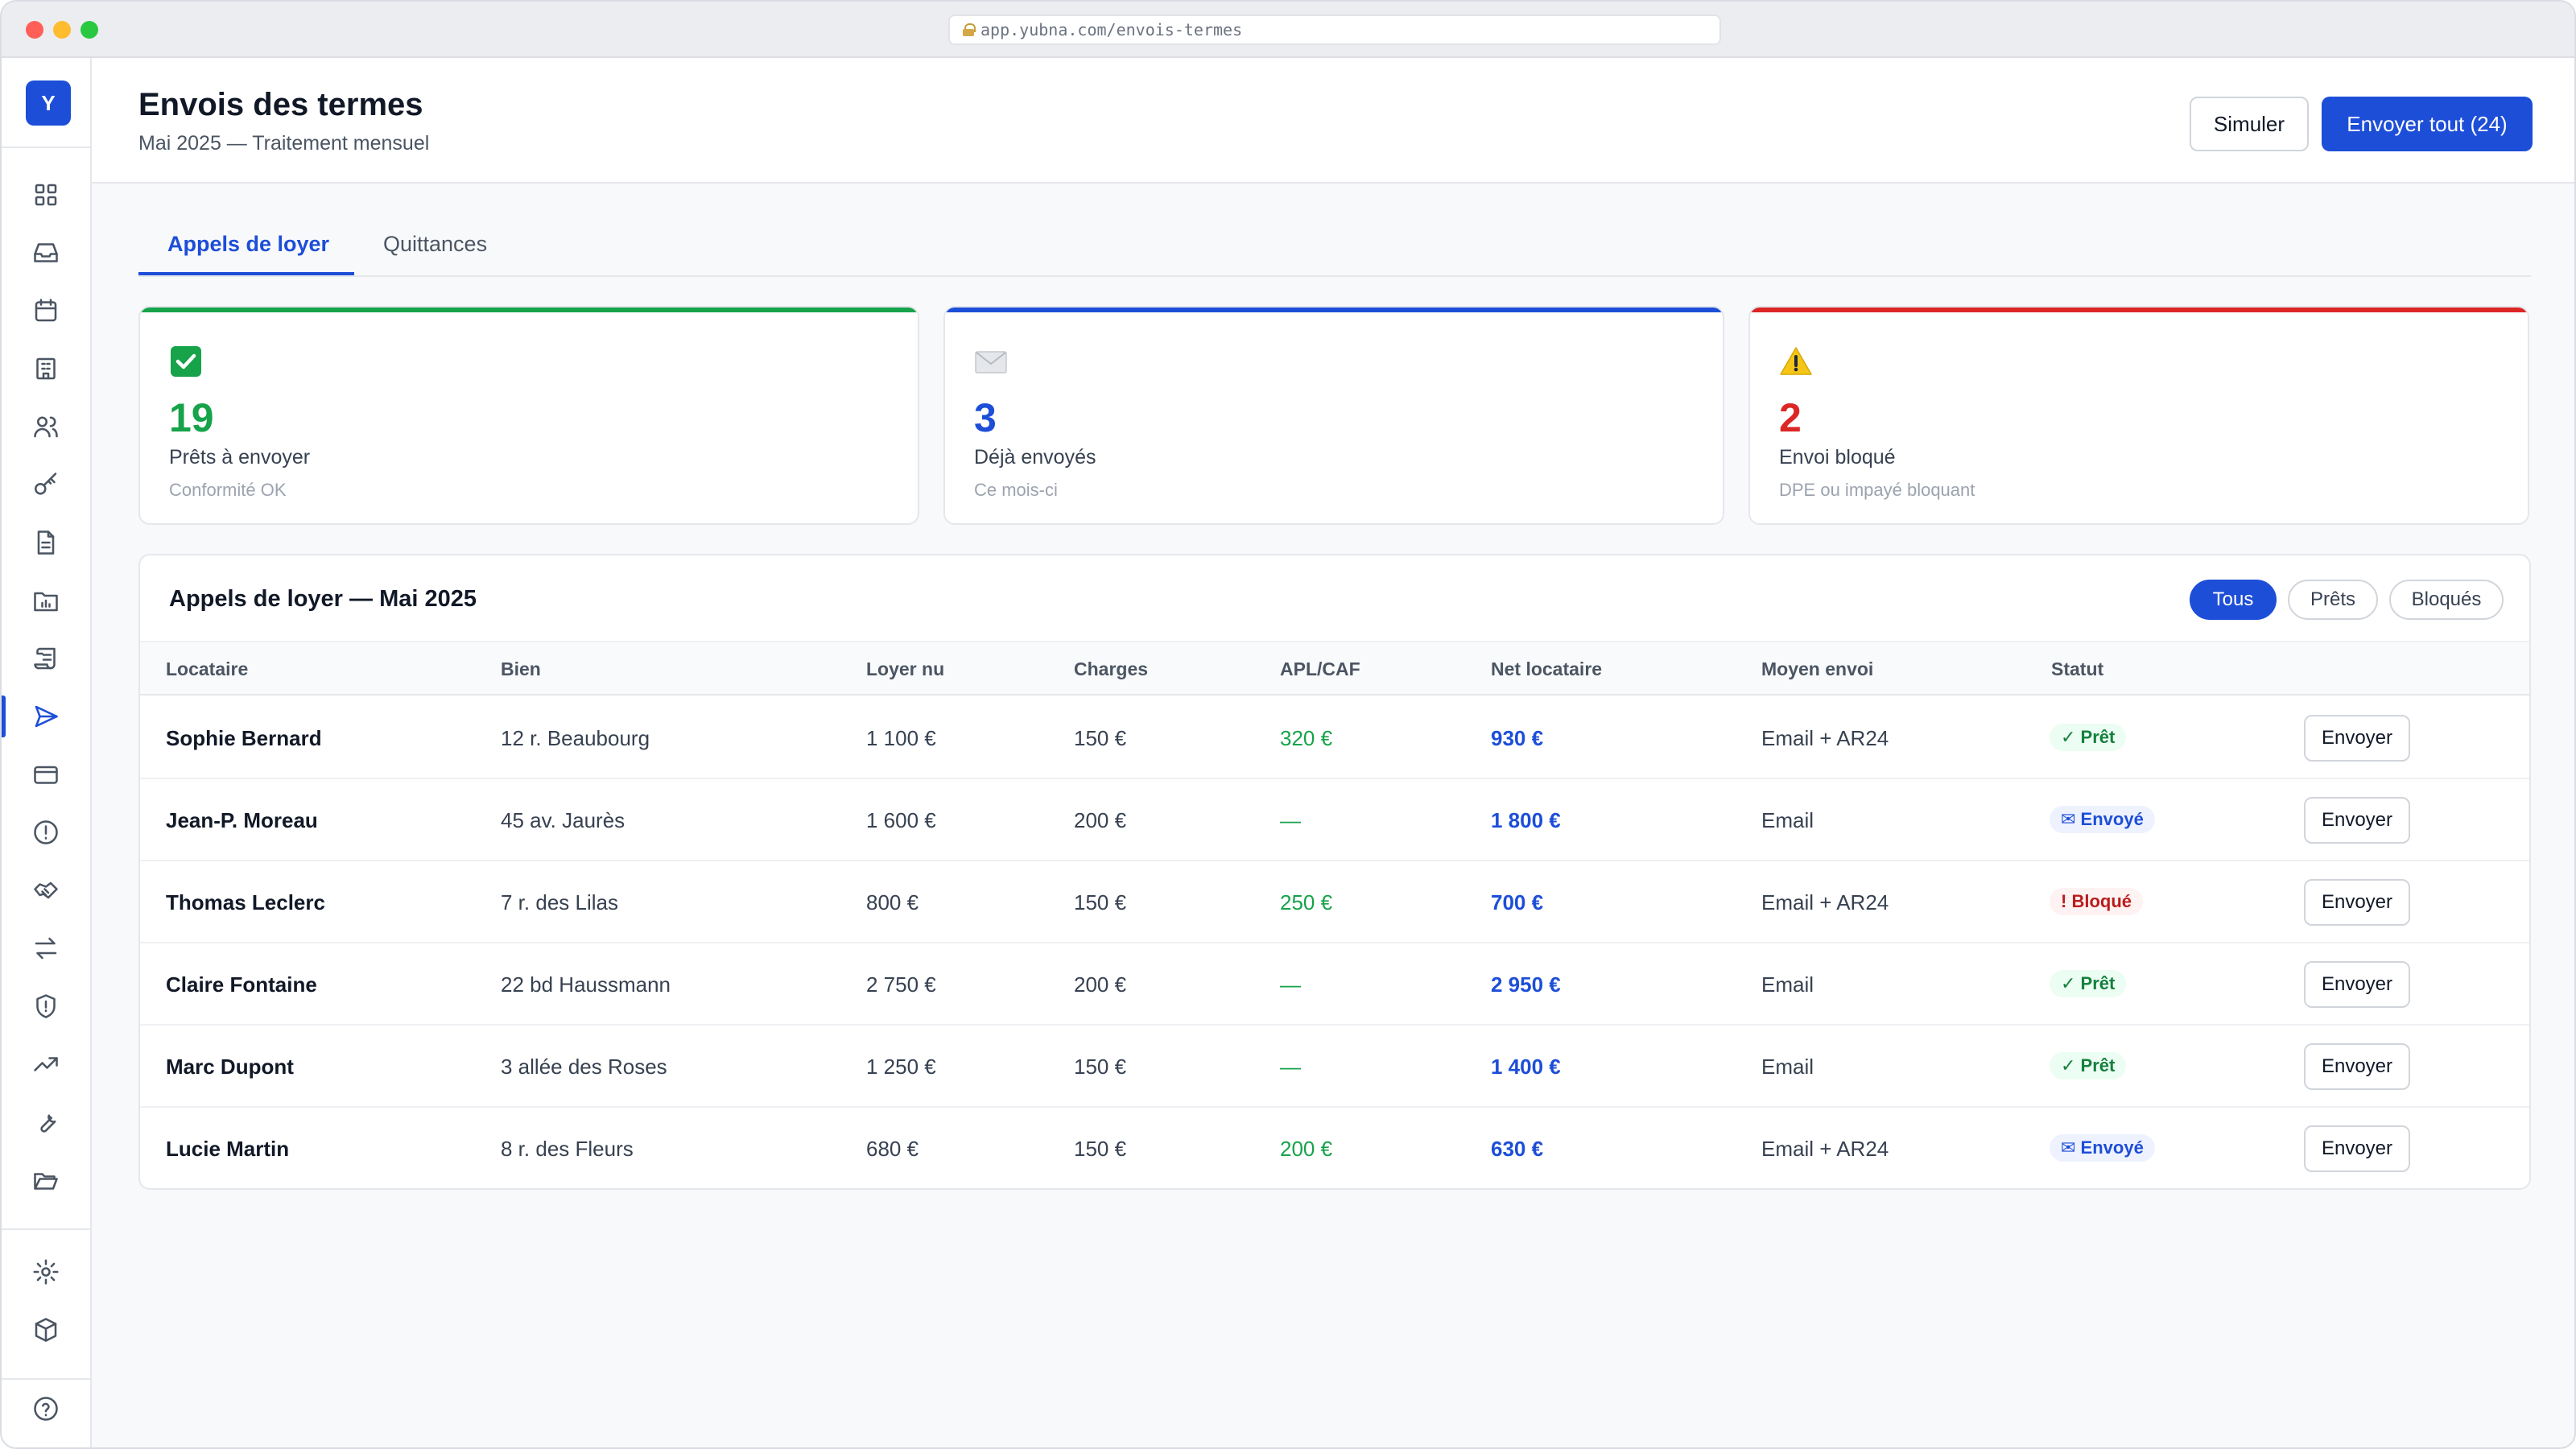 Image resolution: width=2576 pixels, height=1449 pixels. Describe the element at coordinates (1526, 1067) in the screenshot. I see `net-amount: 1 400 €` at that location.